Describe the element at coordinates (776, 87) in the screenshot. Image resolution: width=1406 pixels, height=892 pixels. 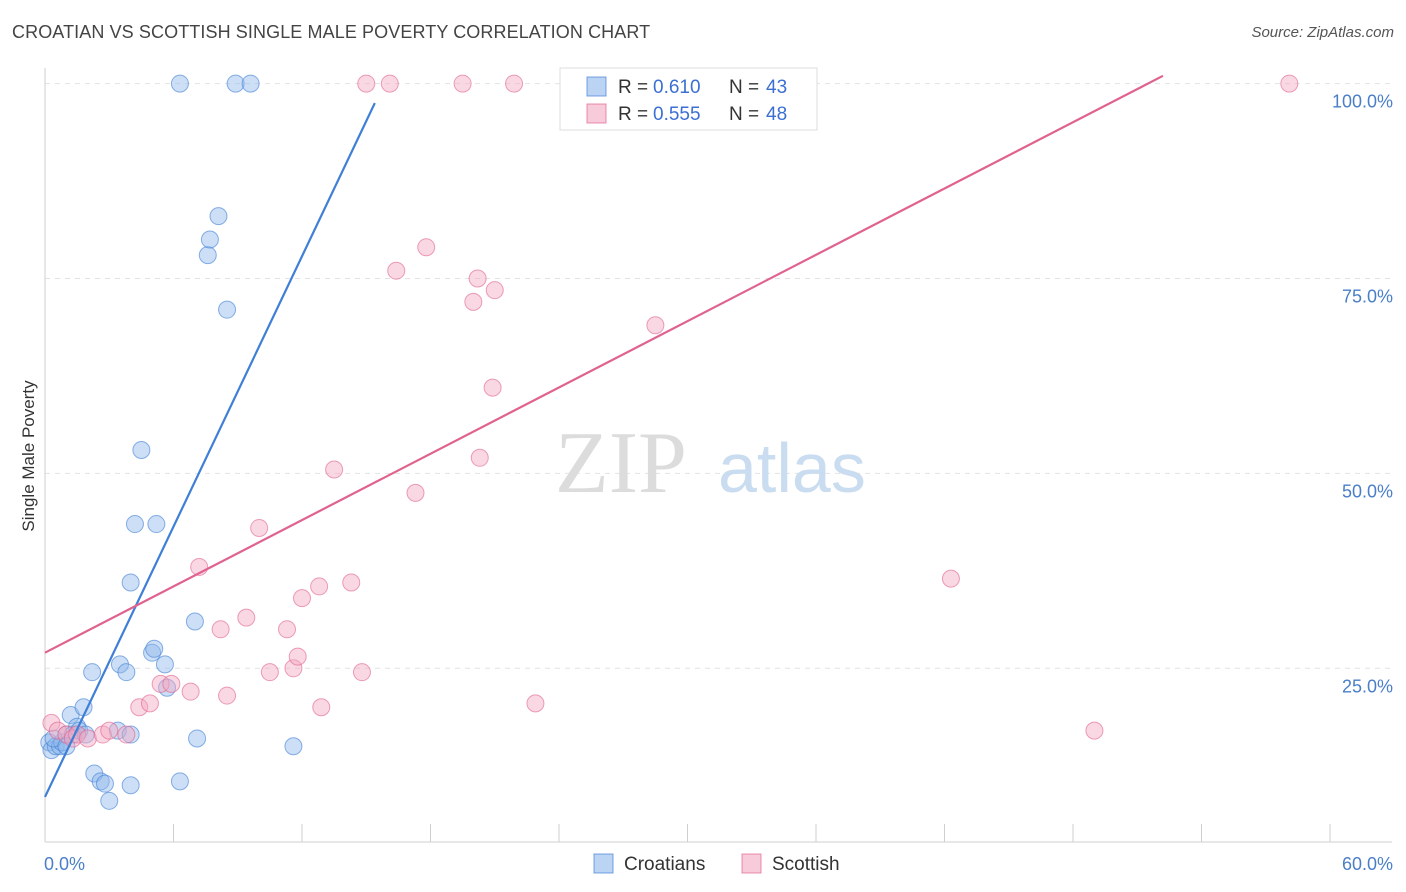
I see `stats-n-value: 43` at that location.